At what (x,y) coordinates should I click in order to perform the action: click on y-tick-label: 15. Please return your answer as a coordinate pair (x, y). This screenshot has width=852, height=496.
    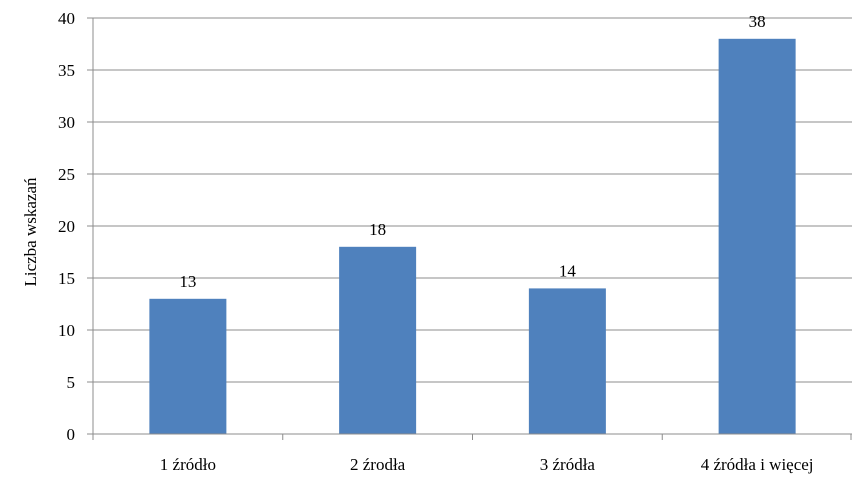
    Looking at the image, I should click on (66, 278).